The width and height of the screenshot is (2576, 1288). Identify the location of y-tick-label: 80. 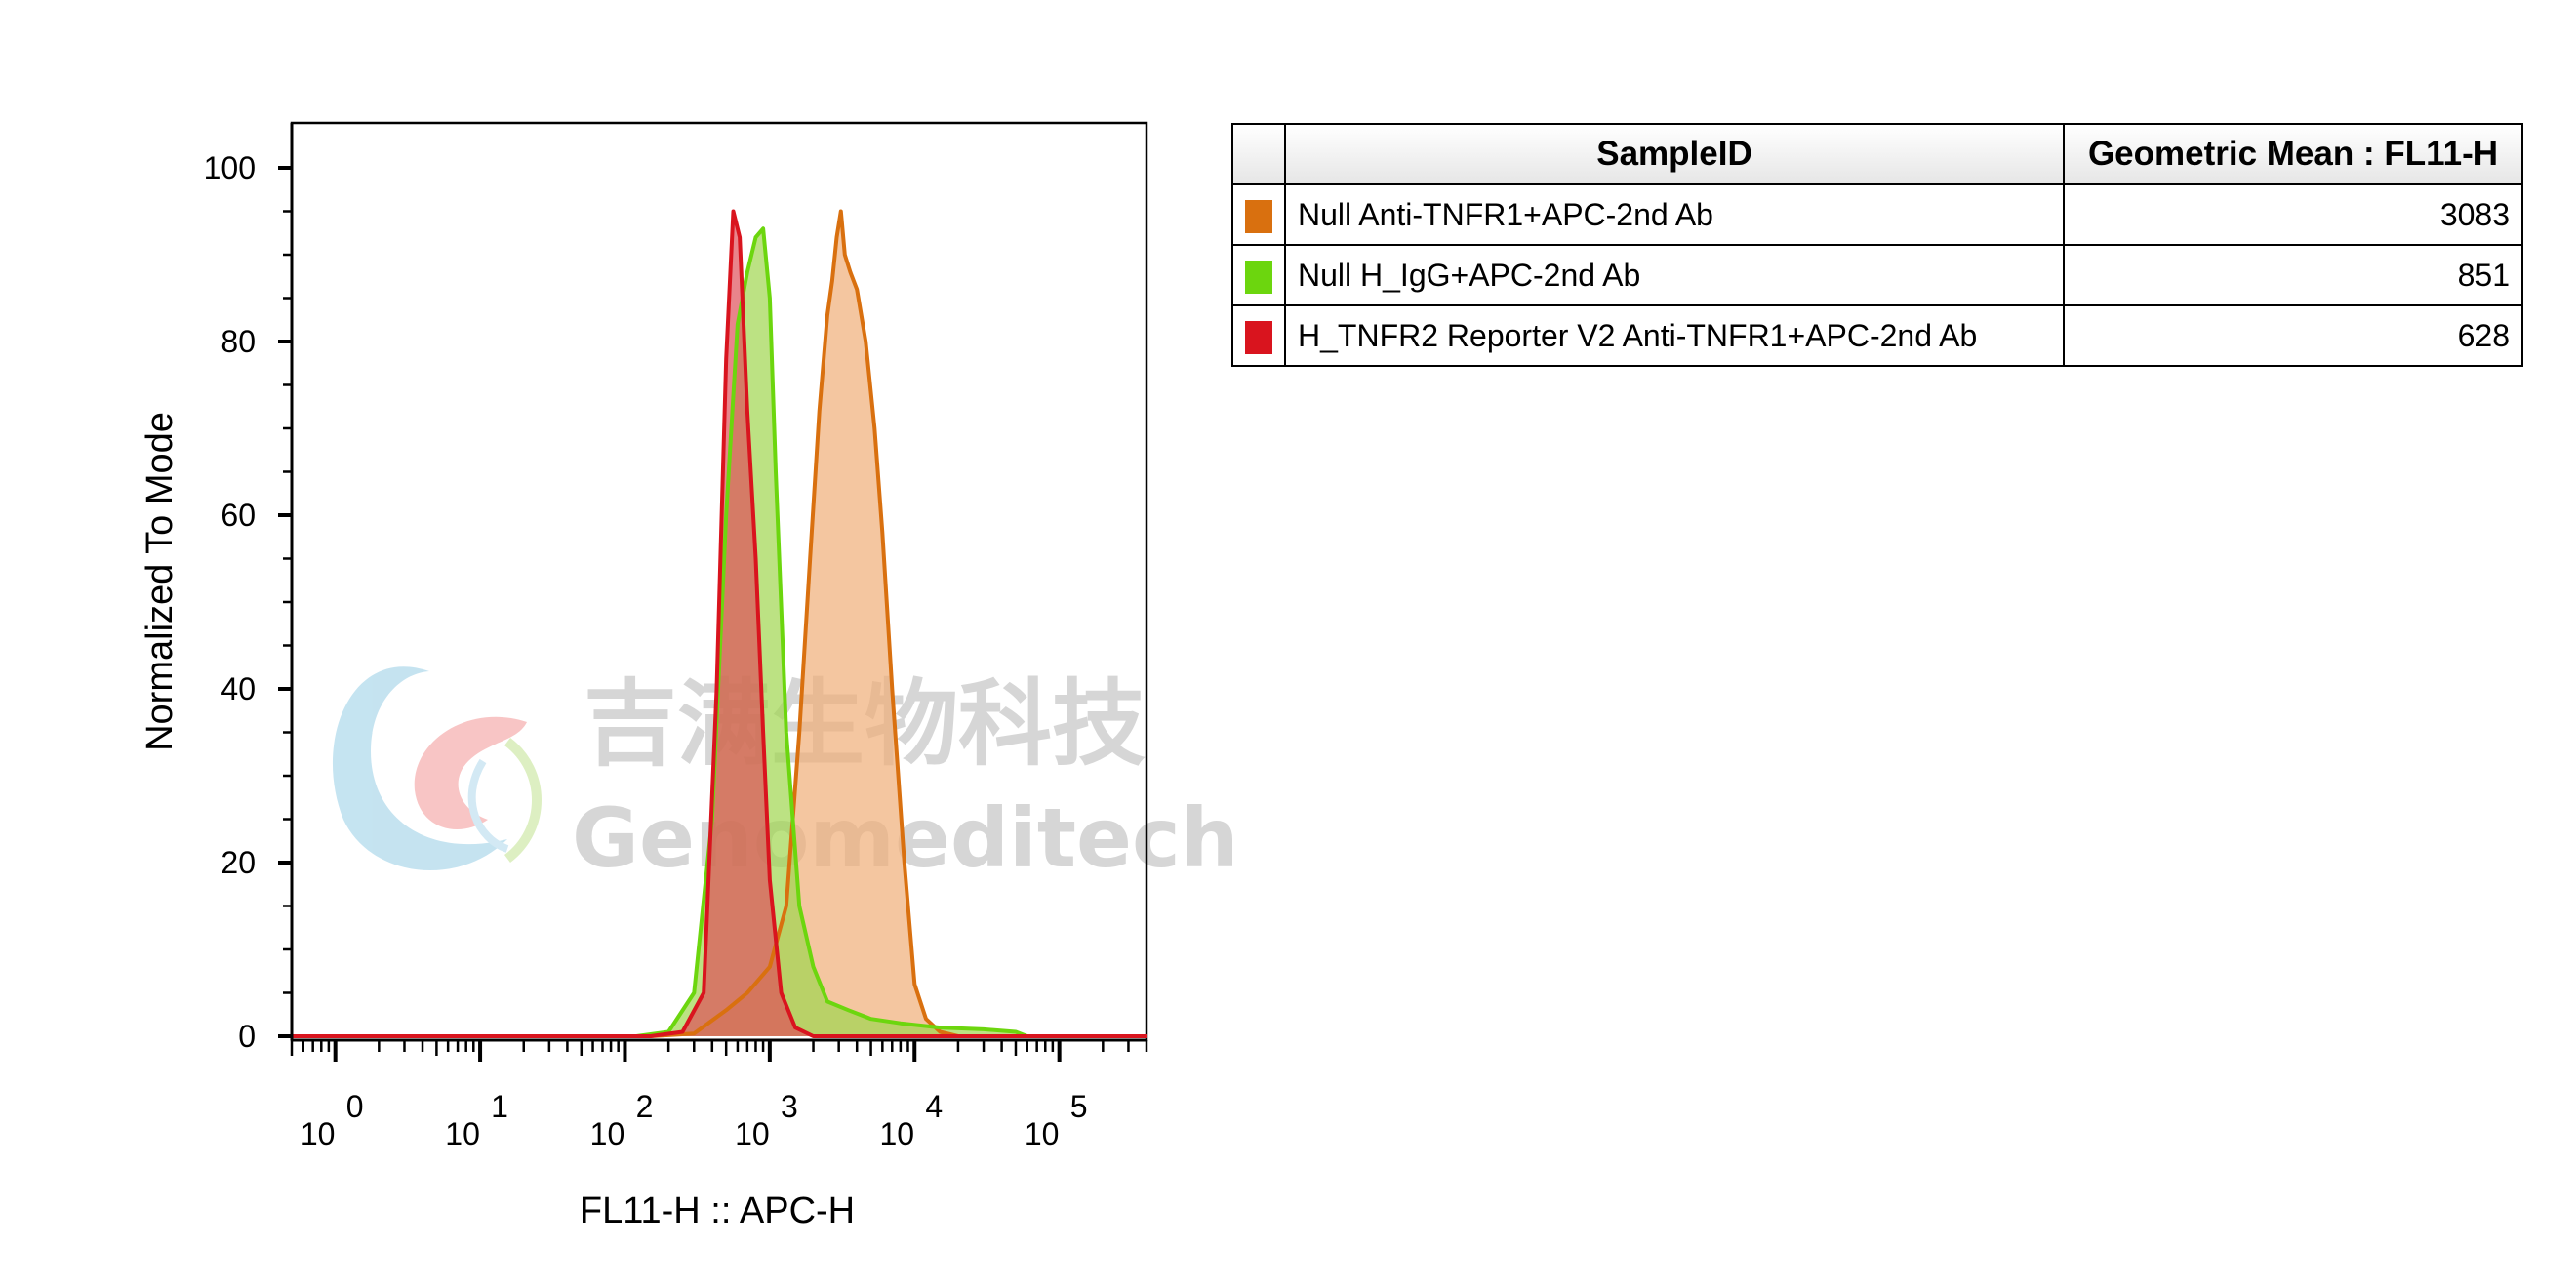
(238, 341).